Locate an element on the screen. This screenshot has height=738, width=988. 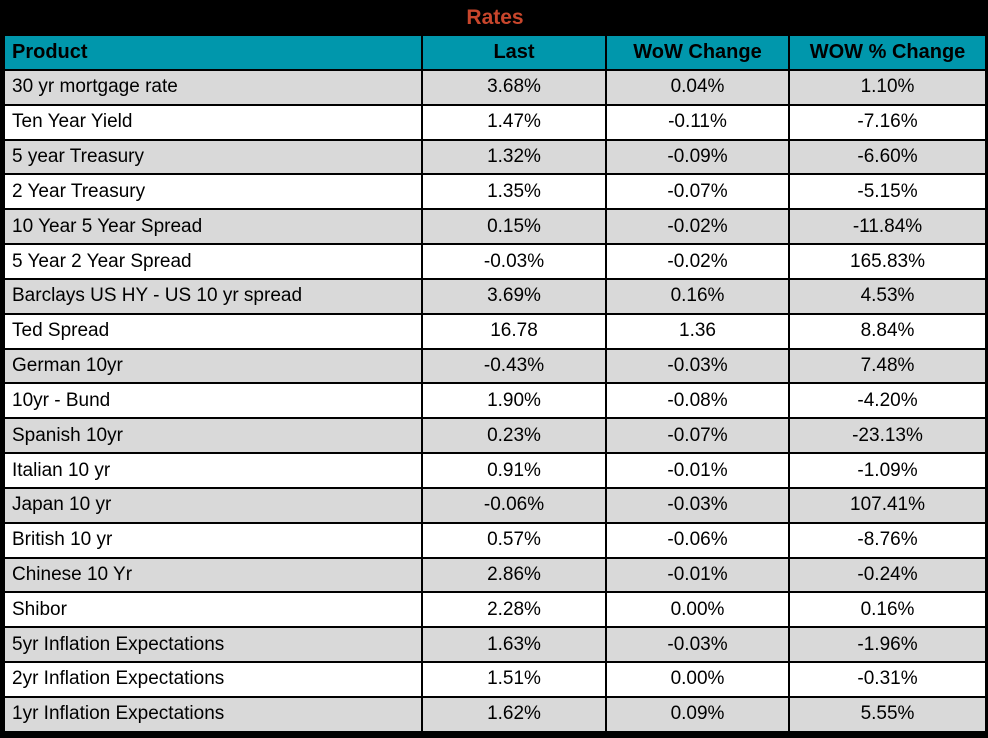
cell-wow-pct-change: -4.20% is located at coordinates (886, 401).